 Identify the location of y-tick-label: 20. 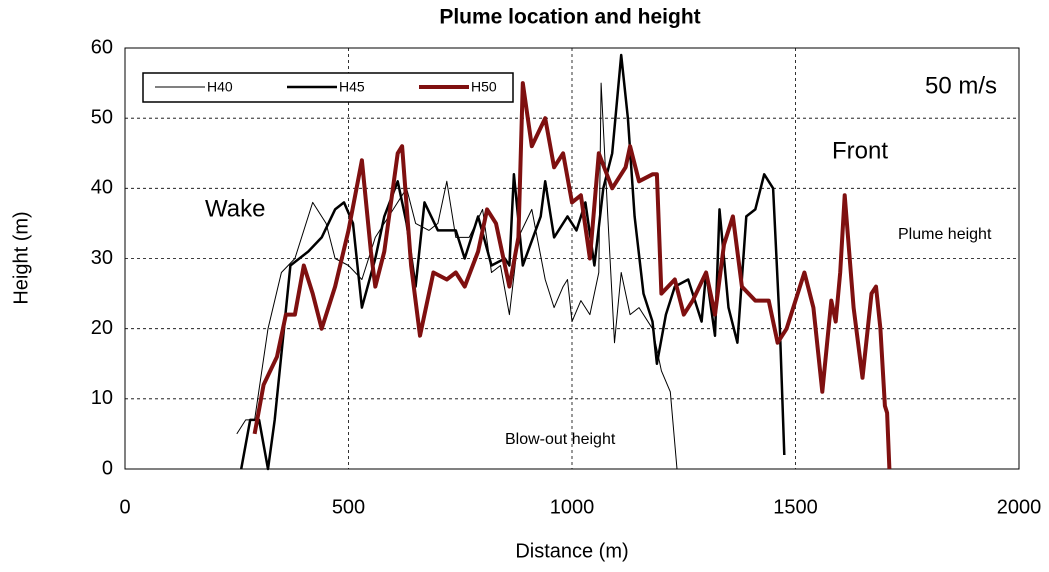
(102, 328).